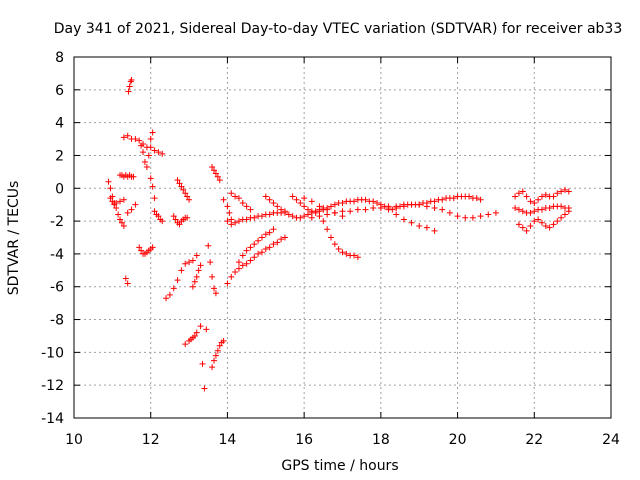  Describe the element at coordinates (304, 440) in the screenshot. I see `x-tick-label: 16` at that location.